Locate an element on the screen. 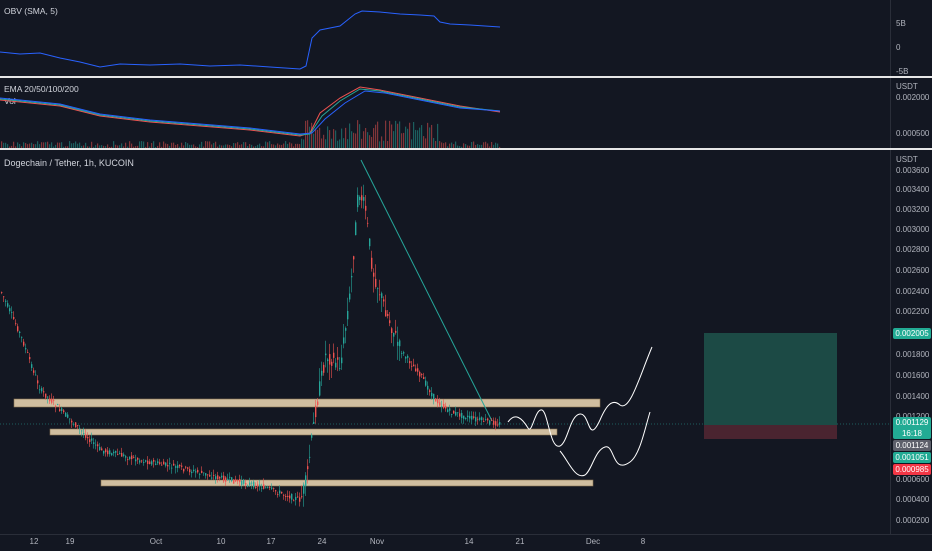 The image size is (932, 551). price-tag-green: 0.001051 is located at coordinates (912, 457).